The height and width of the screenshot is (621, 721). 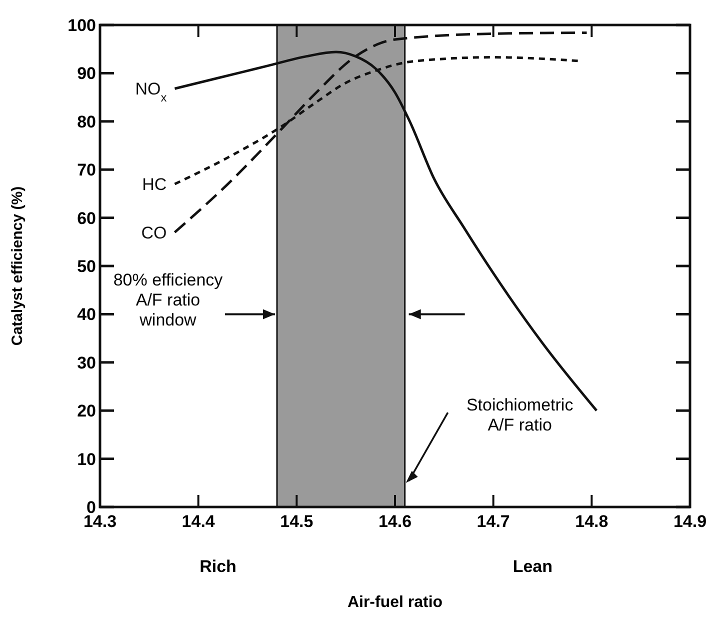 I want to click on y-tick-label: 80, so click(x=86, y=122).